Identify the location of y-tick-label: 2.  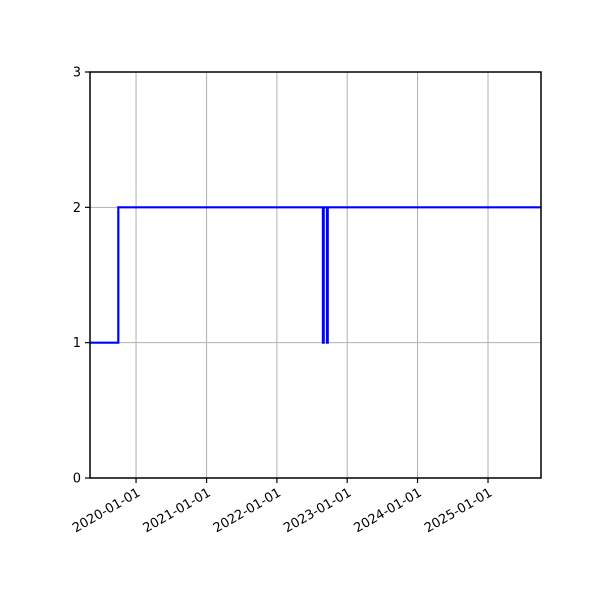
(77, 208).